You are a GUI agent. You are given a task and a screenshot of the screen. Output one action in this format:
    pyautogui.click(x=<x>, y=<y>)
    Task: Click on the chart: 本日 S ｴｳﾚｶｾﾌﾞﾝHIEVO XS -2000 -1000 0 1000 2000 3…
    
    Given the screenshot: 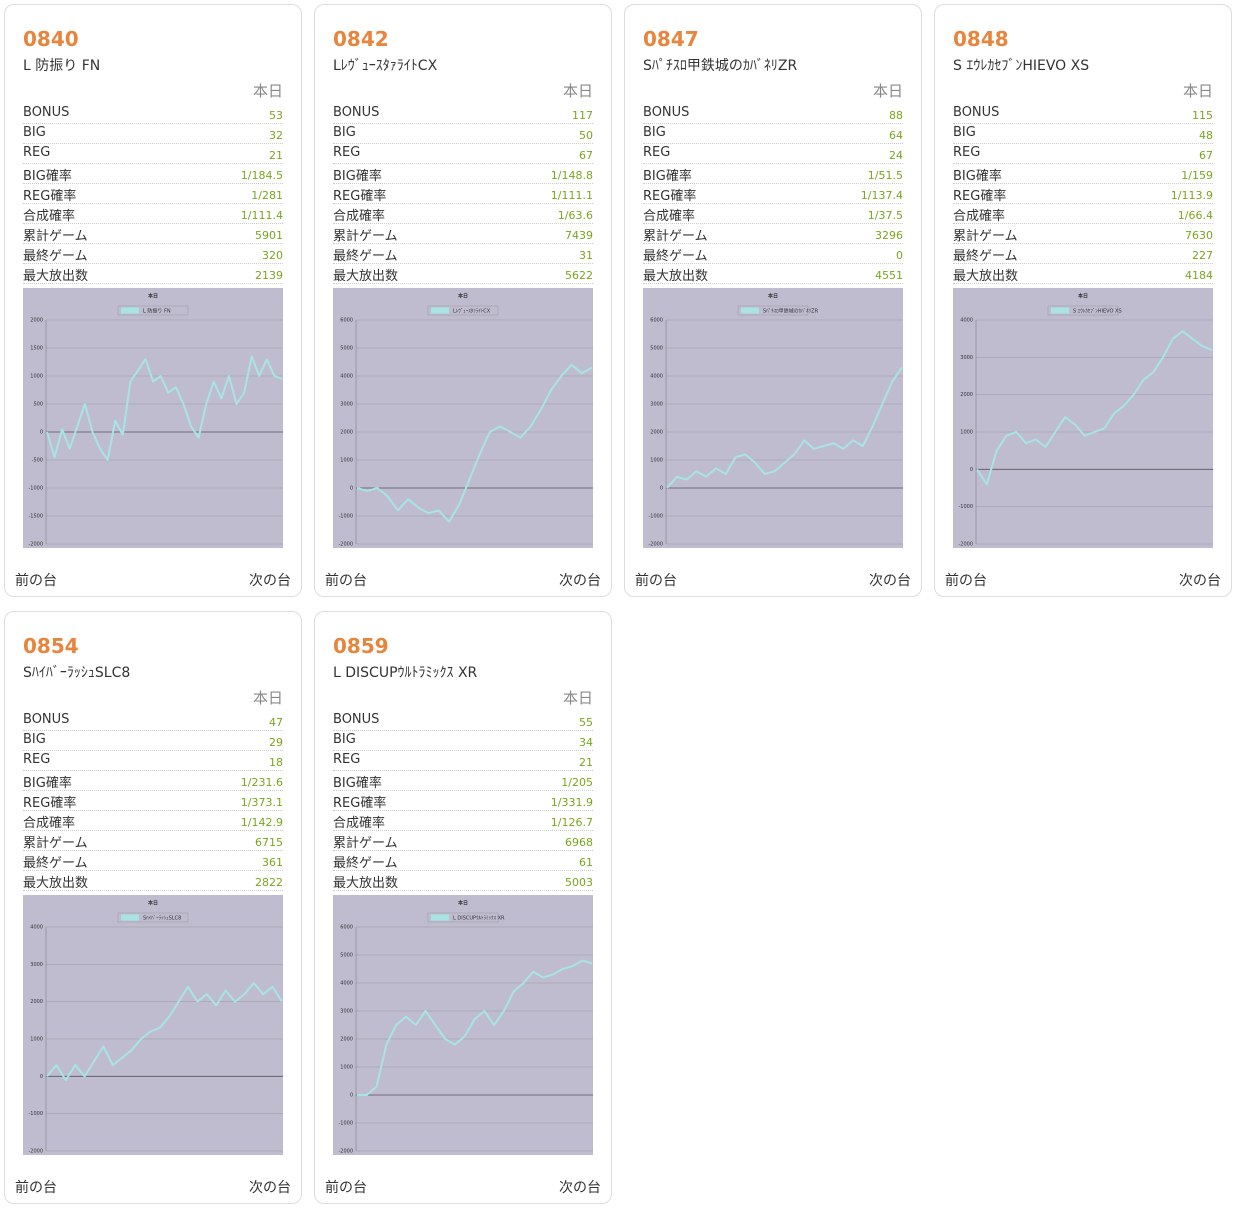 What is the action you would take?
    pyautogui.click(x=1083, y=418)
    